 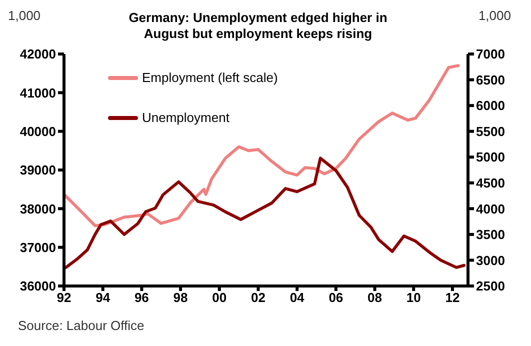 I want to click on y2-tick-label: 6500, so click(x=490, y=80).